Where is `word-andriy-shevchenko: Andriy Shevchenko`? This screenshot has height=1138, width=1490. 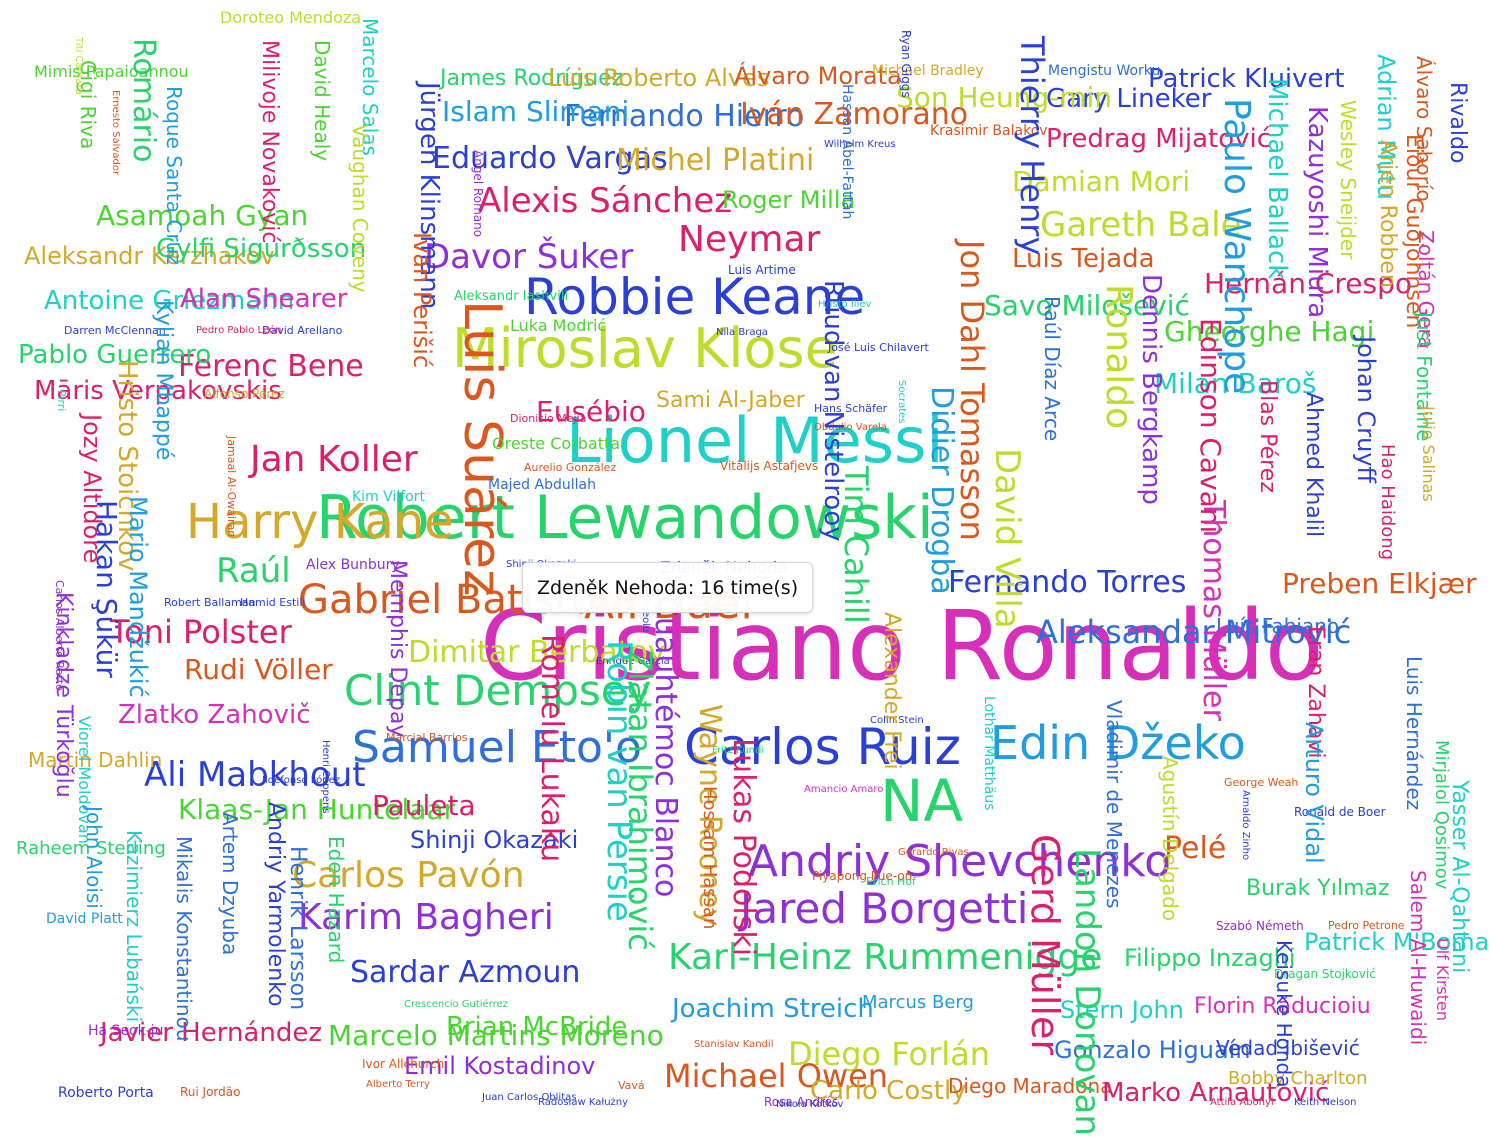 word-andriy-shevchenko: Andriy Shevchenko is located at coordinates (960, 861).